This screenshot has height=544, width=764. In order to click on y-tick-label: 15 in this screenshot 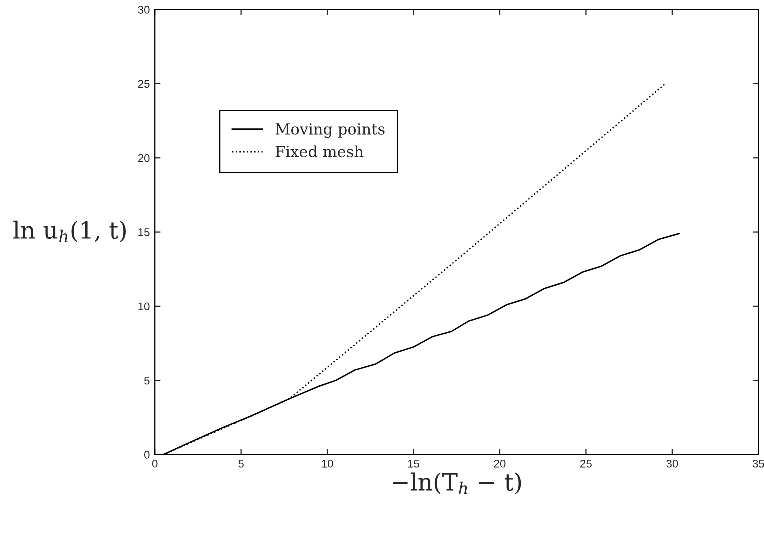, I will do `click(144, 232)`.